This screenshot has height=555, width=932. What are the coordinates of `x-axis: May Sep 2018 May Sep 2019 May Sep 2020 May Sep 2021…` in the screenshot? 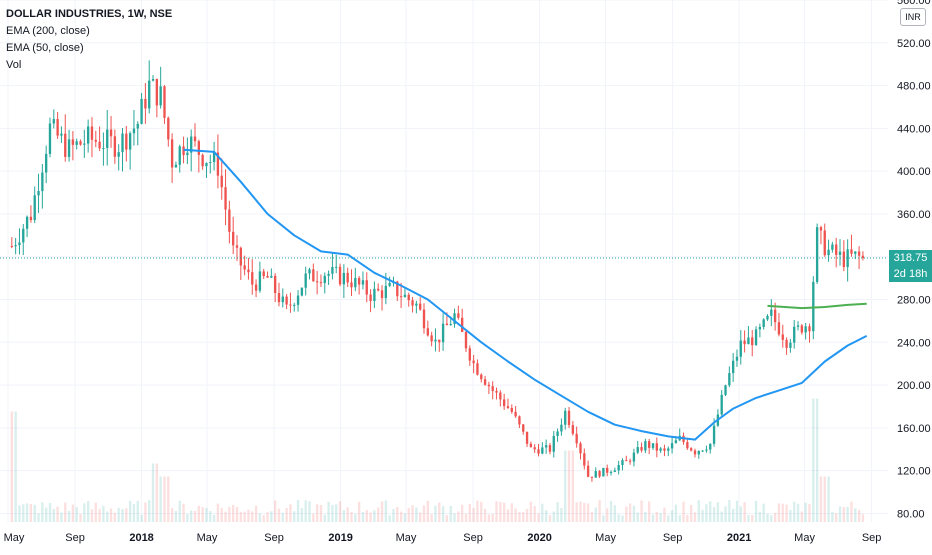 It's located at (443, 538).